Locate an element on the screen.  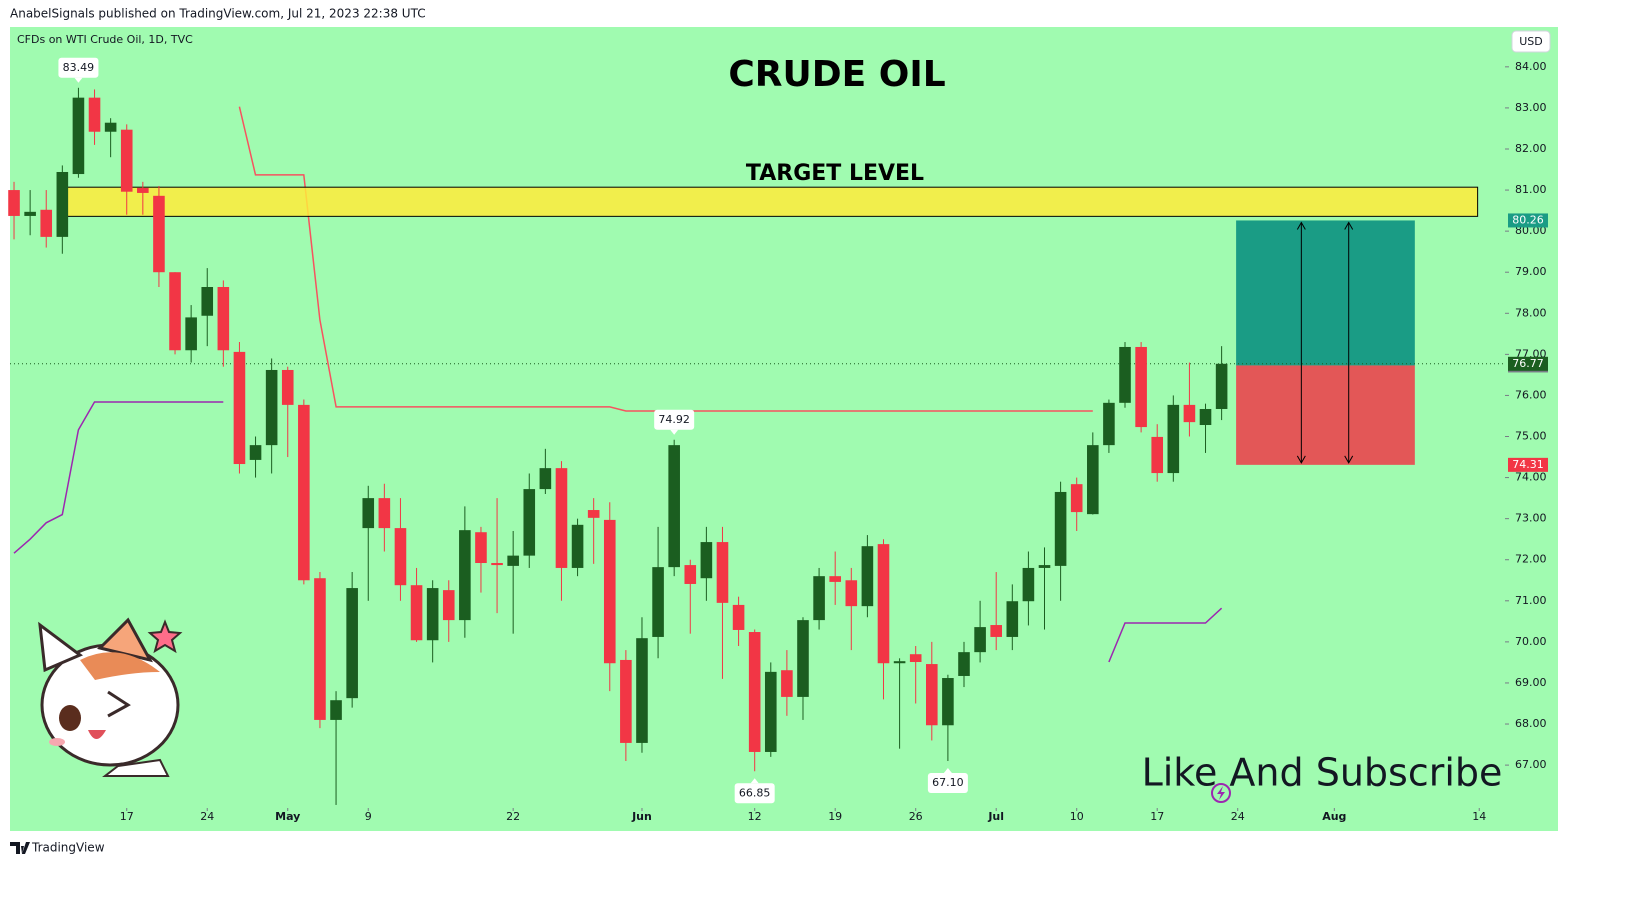
y-tick-label: 73.00 is located at coordinates (1531, 518).